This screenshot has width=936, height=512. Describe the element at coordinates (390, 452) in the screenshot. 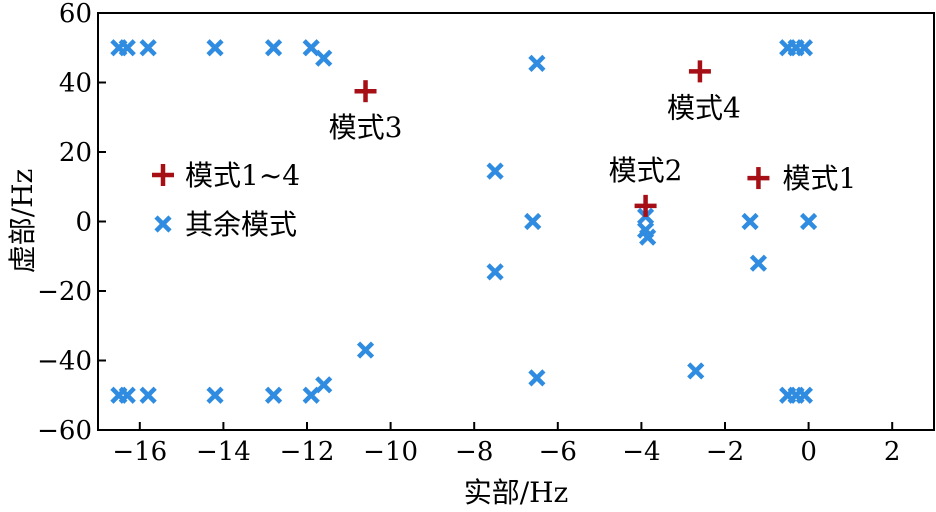

I see `x-tick-label: −10` at that location.